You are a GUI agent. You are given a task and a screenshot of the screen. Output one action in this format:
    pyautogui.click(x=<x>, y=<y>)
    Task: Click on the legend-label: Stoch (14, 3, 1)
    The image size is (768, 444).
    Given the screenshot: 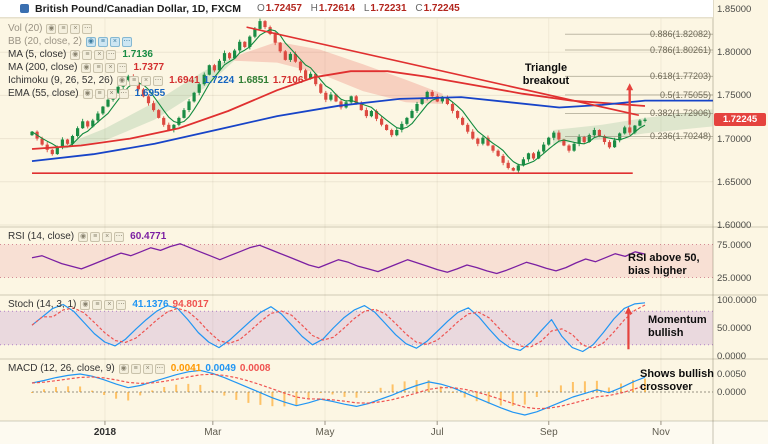 What is the action you would take?
    pyautogui.click(x=42, y=304)
    